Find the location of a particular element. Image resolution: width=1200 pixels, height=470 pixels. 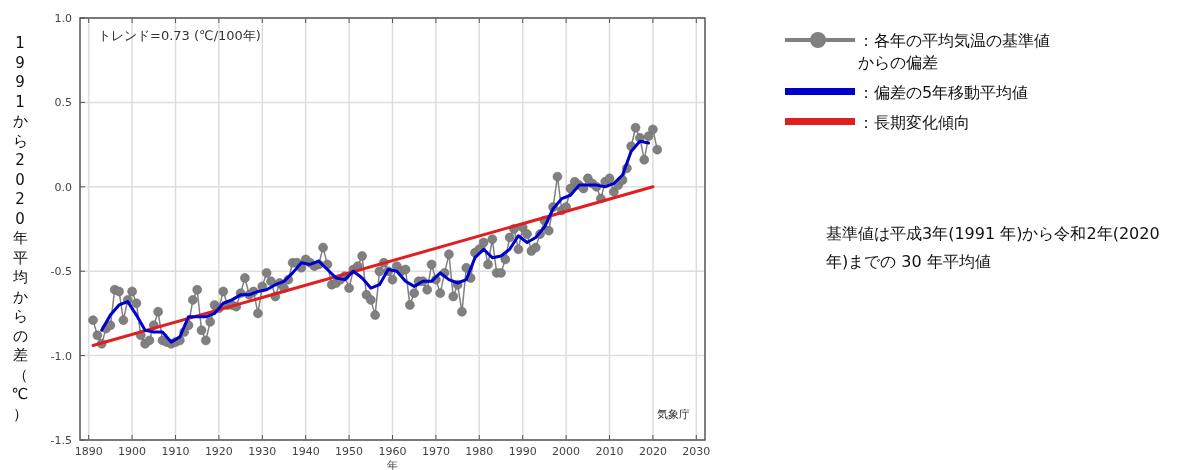

y-tick-label: -1.5 is located at coordinates (61, 440).